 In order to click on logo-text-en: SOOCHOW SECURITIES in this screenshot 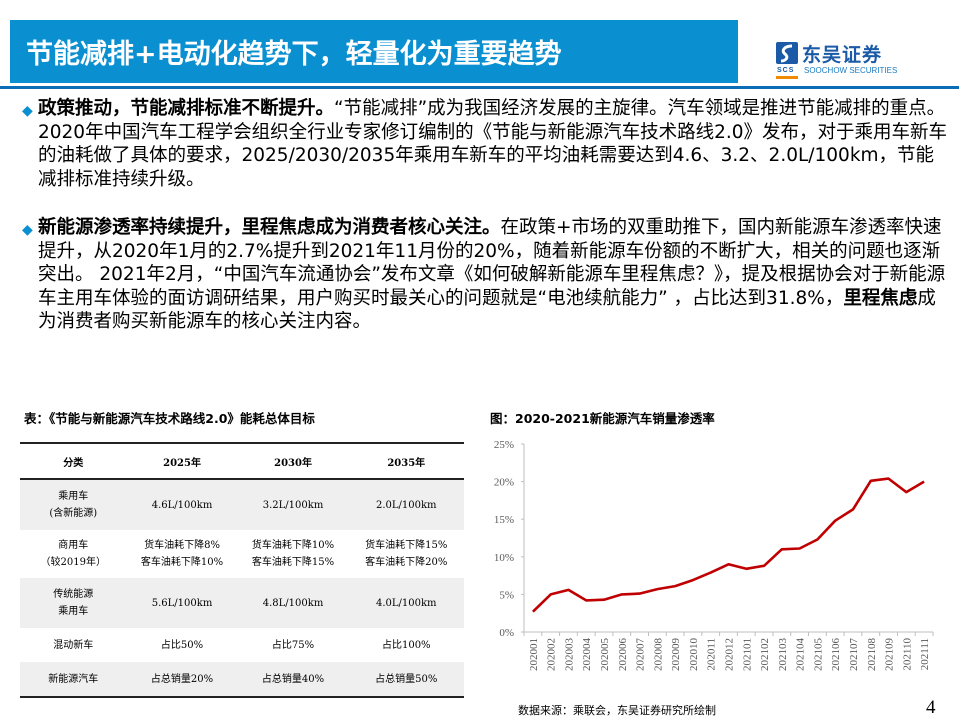, I will do `click(851, 70)`.